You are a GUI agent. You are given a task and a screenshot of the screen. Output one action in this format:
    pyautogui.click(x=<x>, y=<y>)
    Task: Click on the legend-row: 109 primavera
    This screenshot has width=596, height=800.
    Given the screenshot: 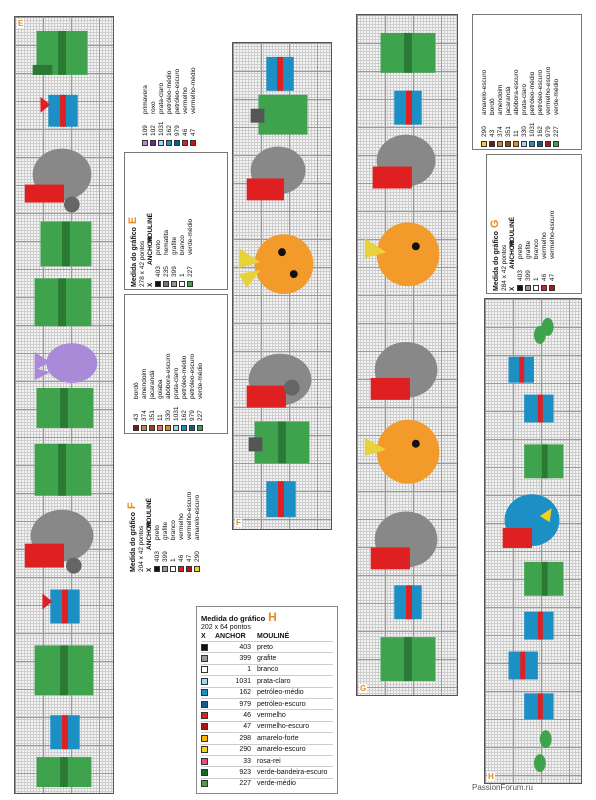 What is the action you would take?
    pyautogui.click(x=145, y=106)
    